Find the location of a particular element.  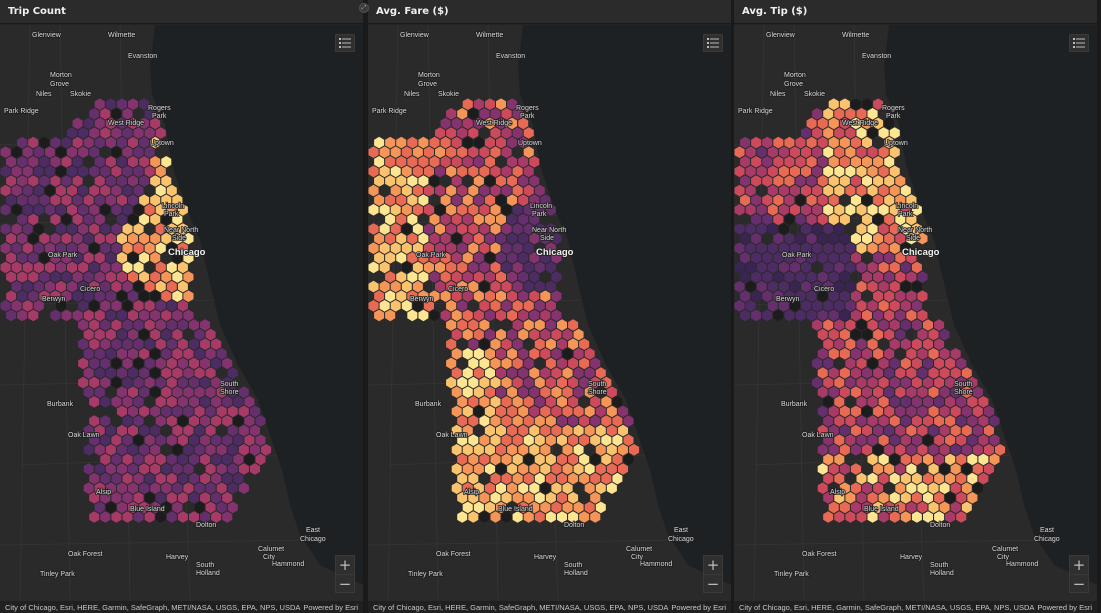

place-label: Grove is located at coordinates (793, 84).